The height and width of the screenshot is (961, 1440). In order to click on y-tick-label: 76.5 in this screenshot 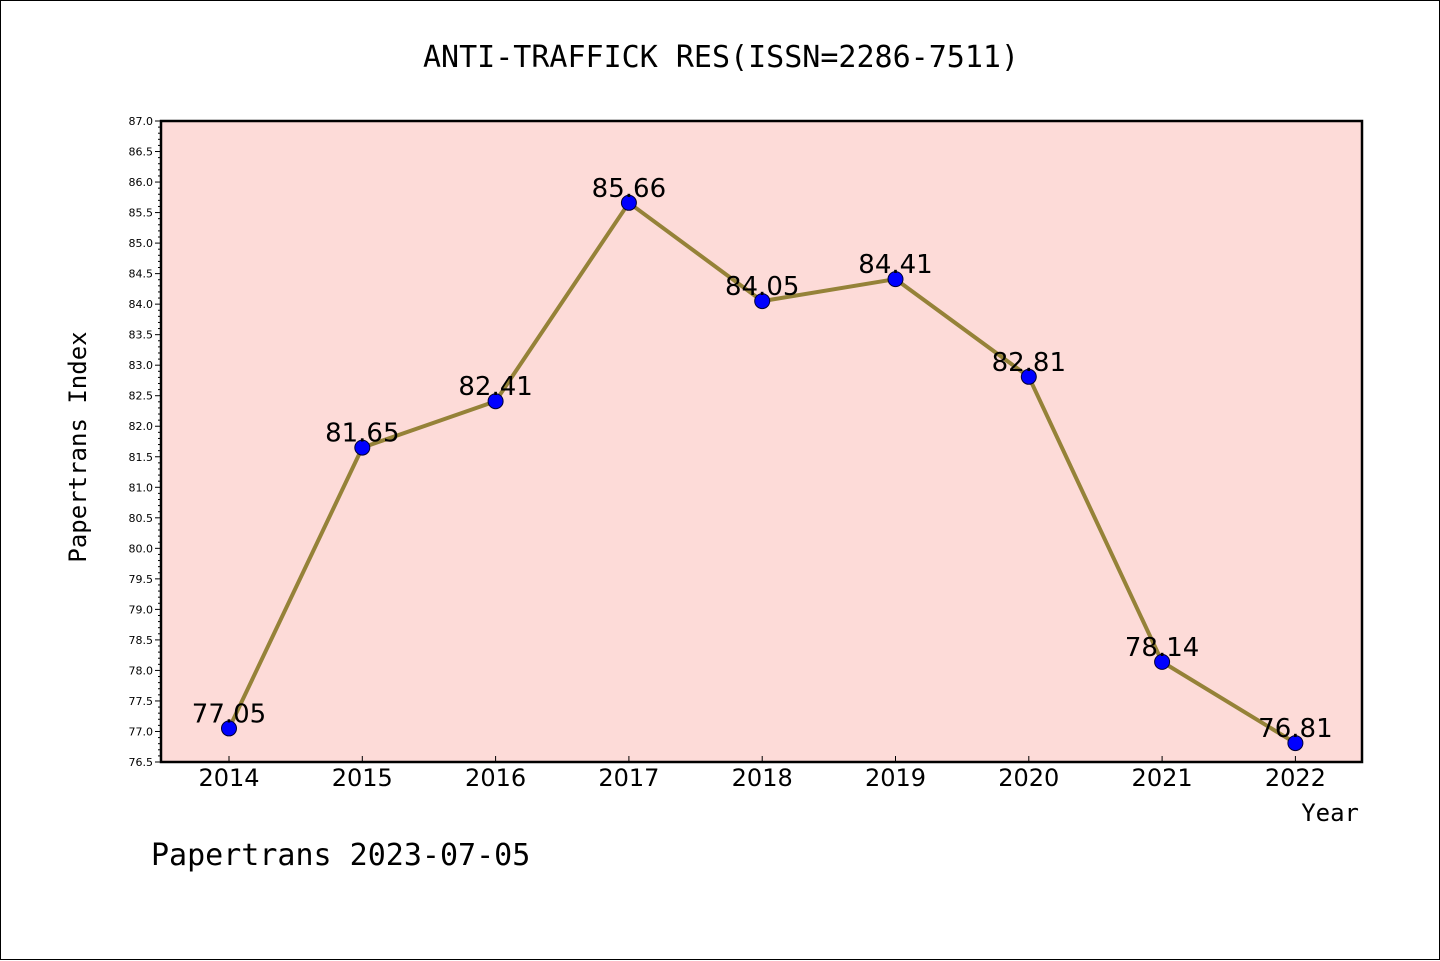, I will do `click(141, 762)`.